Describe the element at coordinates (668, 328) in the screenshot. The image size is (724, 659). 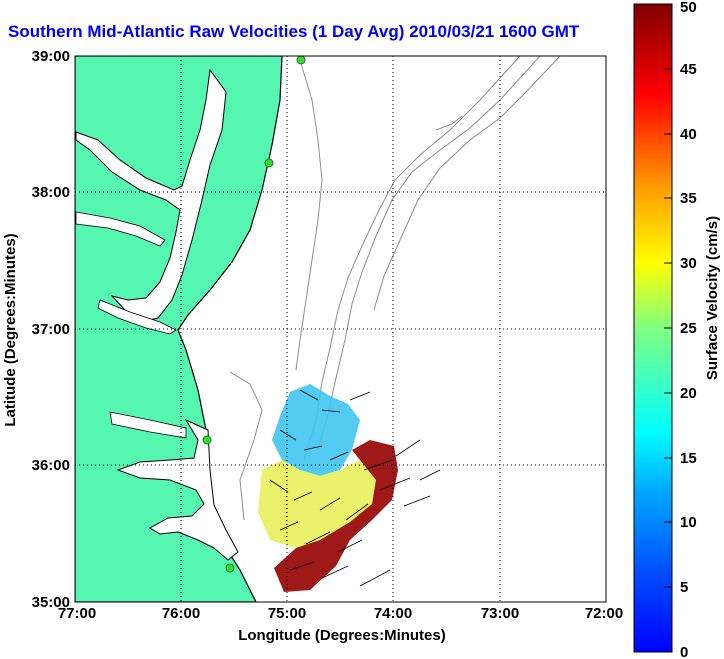
I see `colorbar-ticks` at that location.